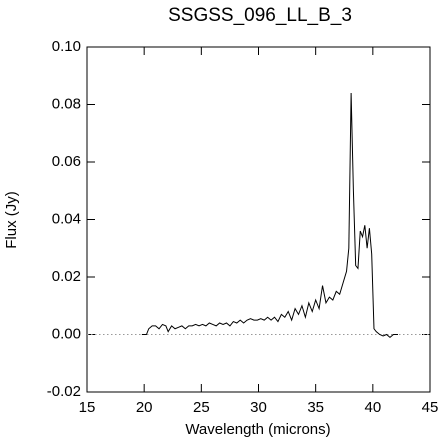  Describe the element at coordinates (66, 276) in the screenshot. I see `y-tick-label: 0.02` at that location.